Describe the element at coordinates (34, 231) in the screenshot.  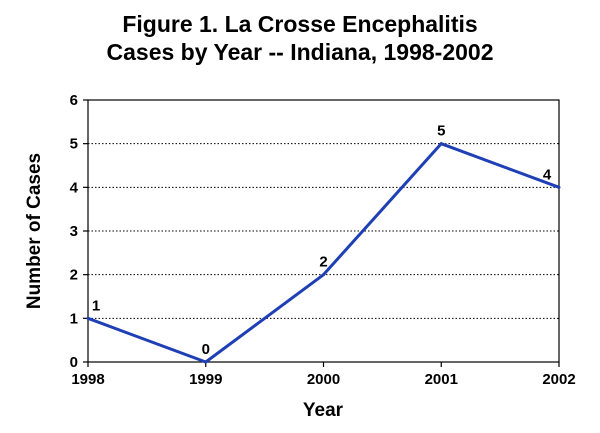
I see `y-axis-label: Number of Cases` at that location.